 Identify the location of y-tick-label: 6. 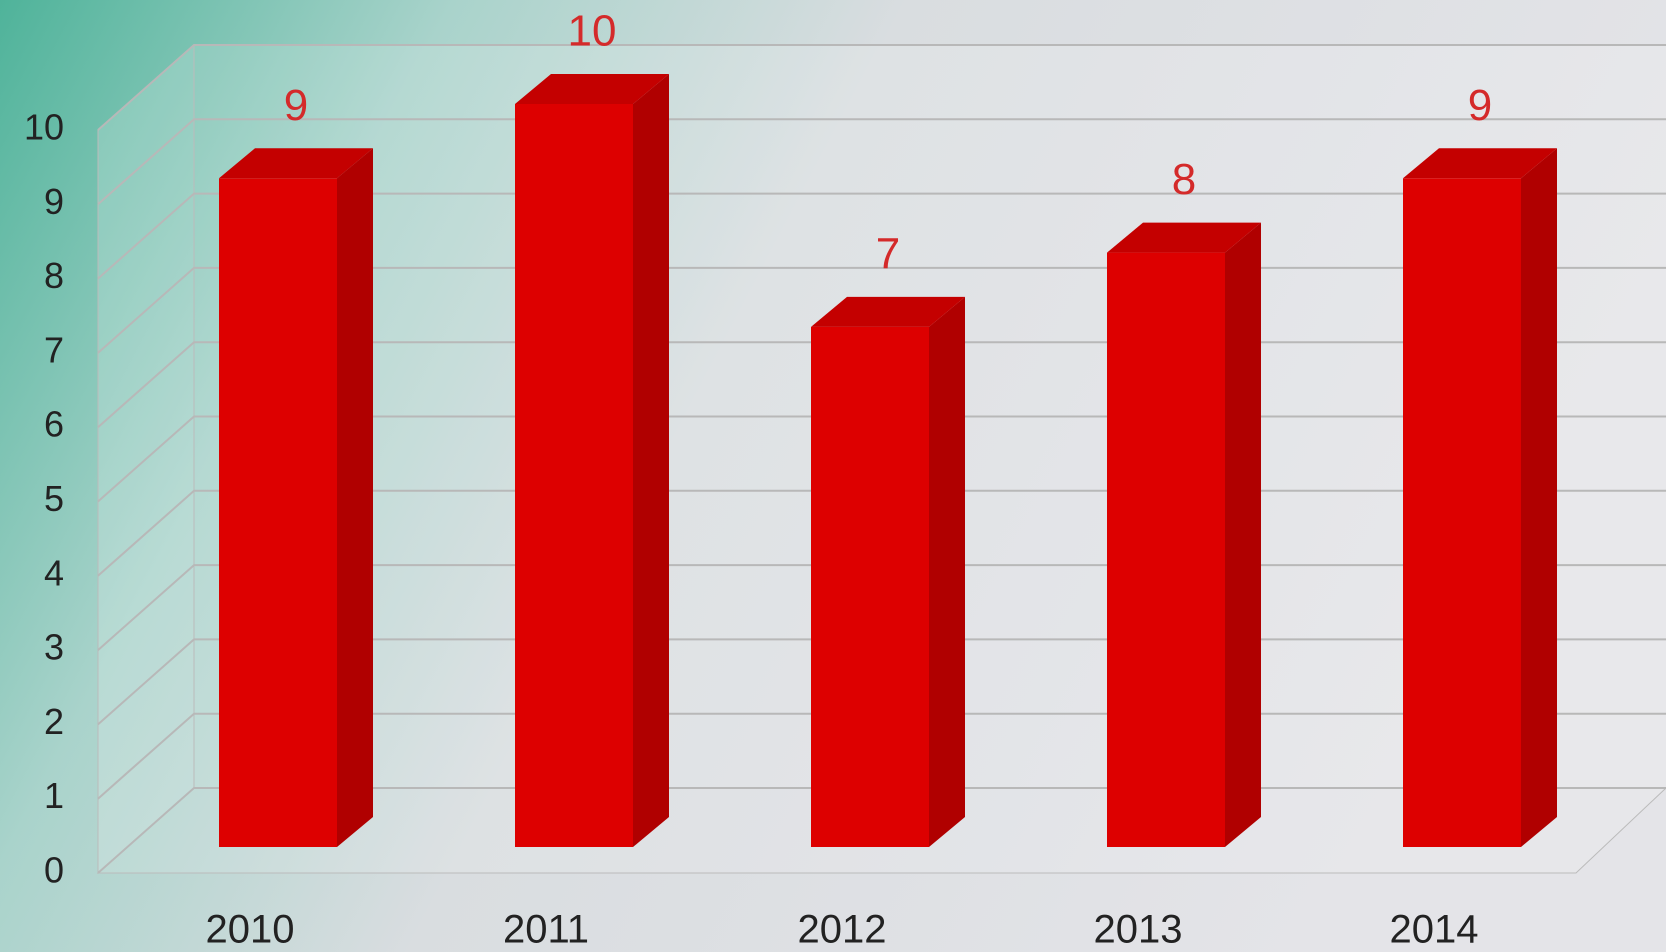
(54, 424).